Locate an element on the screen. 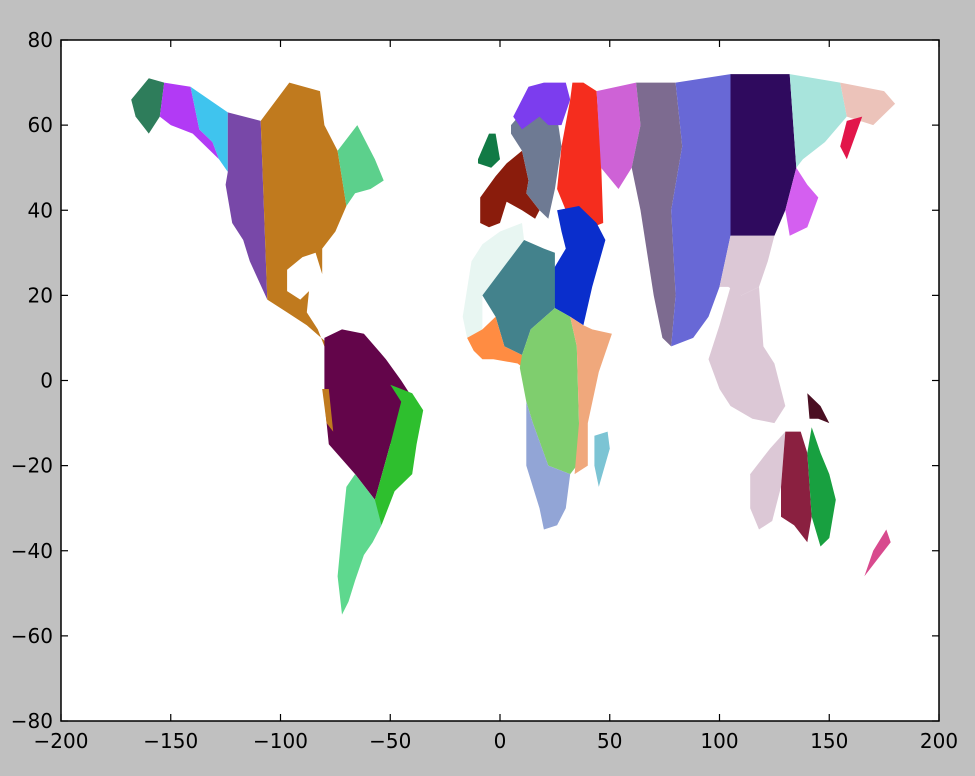 The width and height of the screenshot is (975, 776). y-tick-label: 20 is located at coordinates (40, 295).